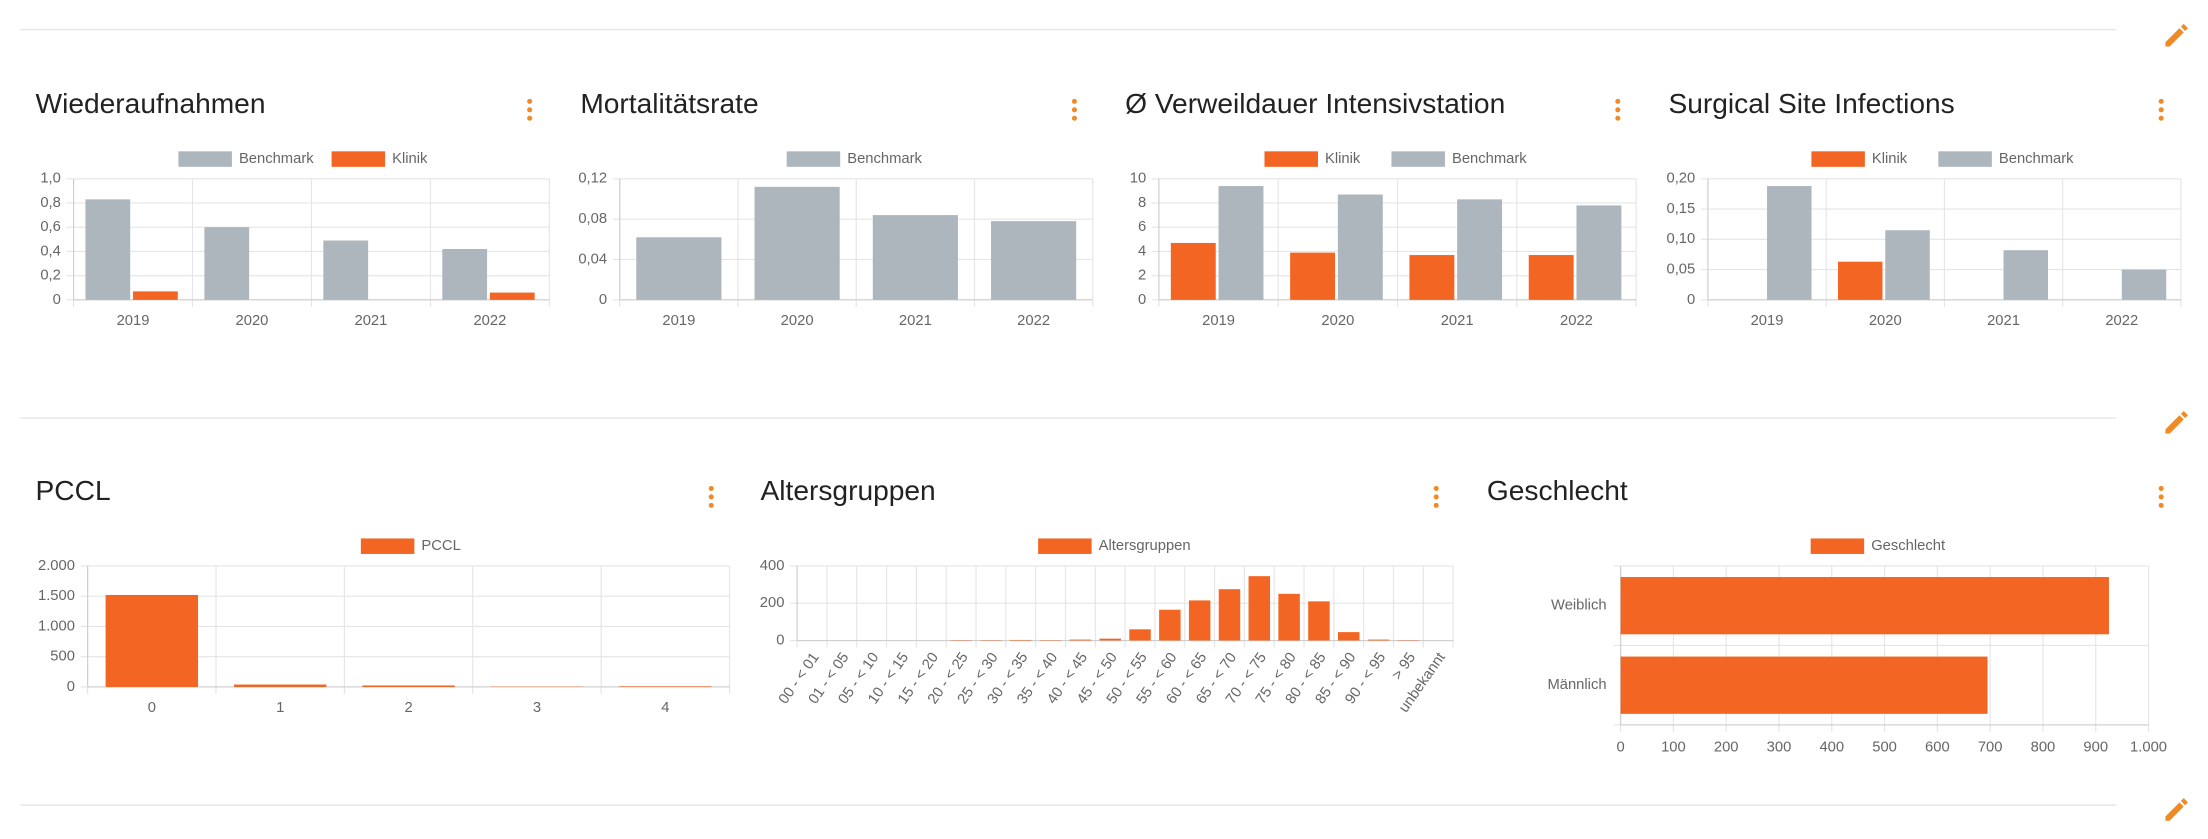 The width and height of the screenshot is (2208, 839). I want to click on x-tick-label: 200, so click(1726, 747).